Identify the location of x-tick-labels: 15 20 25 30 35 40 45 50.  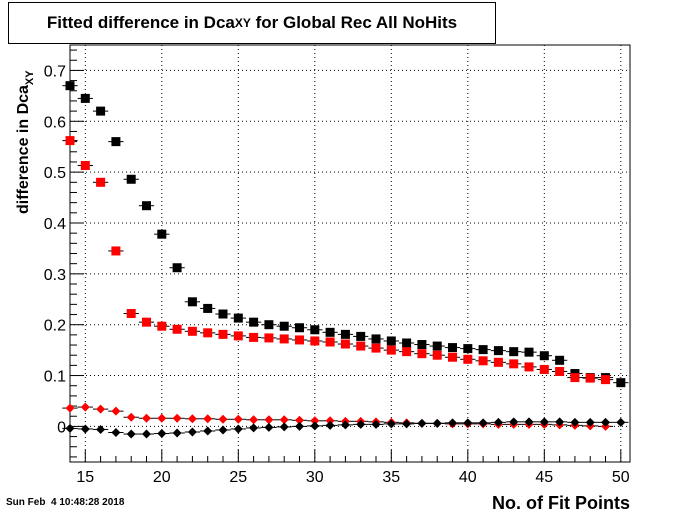
(352, 477).